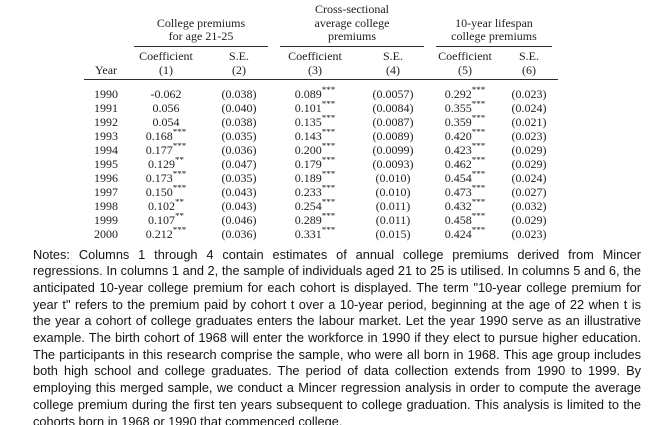 This screenshot has height=425, width=671. I want to click on table-cell: 1998, so click(106, 205).